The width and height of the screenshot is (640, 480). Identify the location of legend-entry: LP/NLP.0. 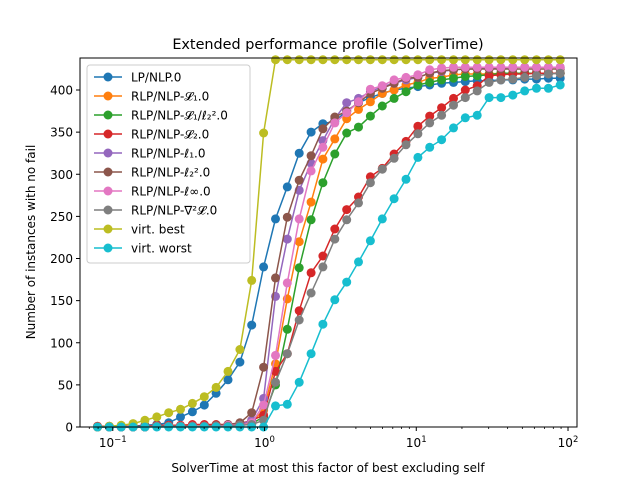
(137, 78).